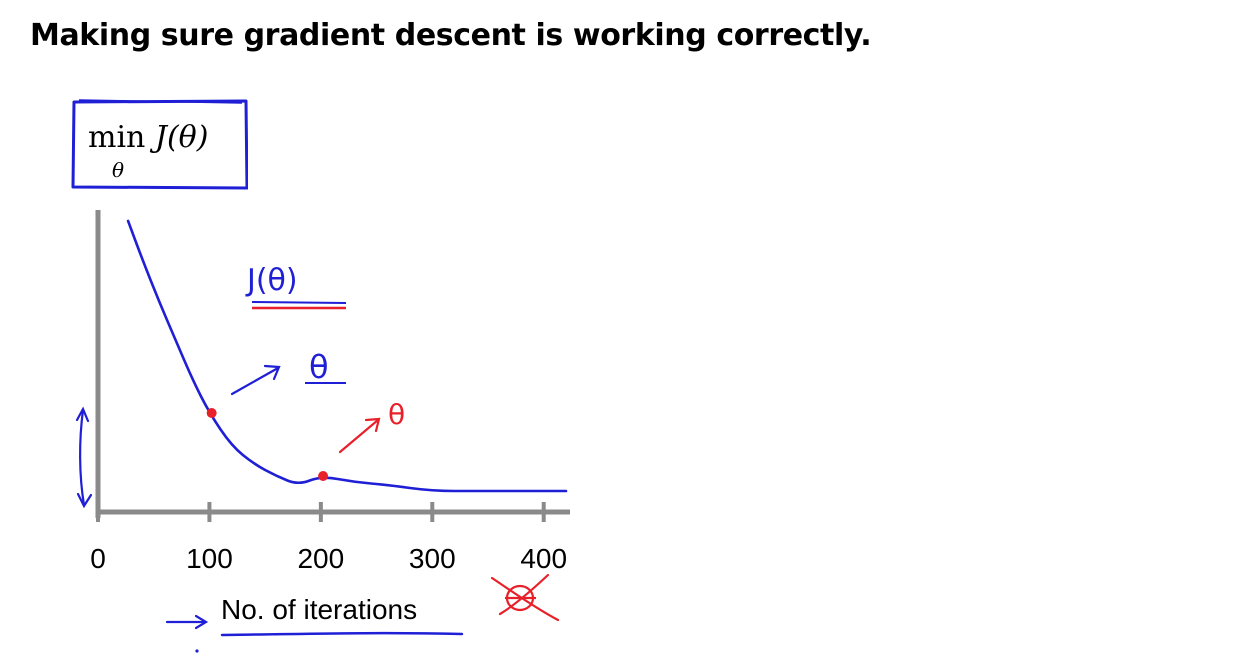  Describe the element at coordinates (117, 137) in the screenshot. I see `objective-min: min` at that location.